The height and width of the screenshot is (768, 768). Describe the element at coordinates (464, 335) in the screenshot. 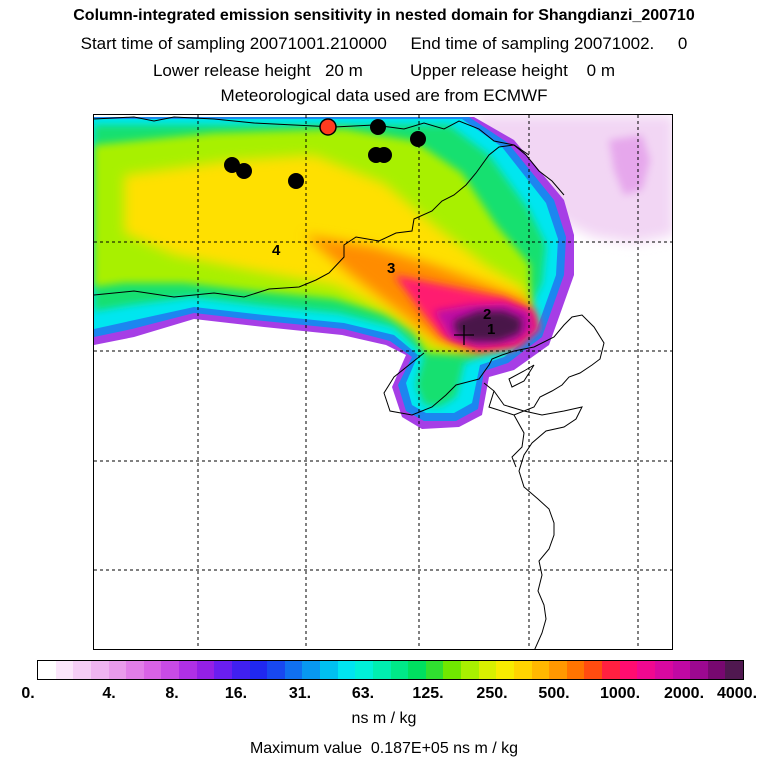

I see `release-point-cross` at that location.